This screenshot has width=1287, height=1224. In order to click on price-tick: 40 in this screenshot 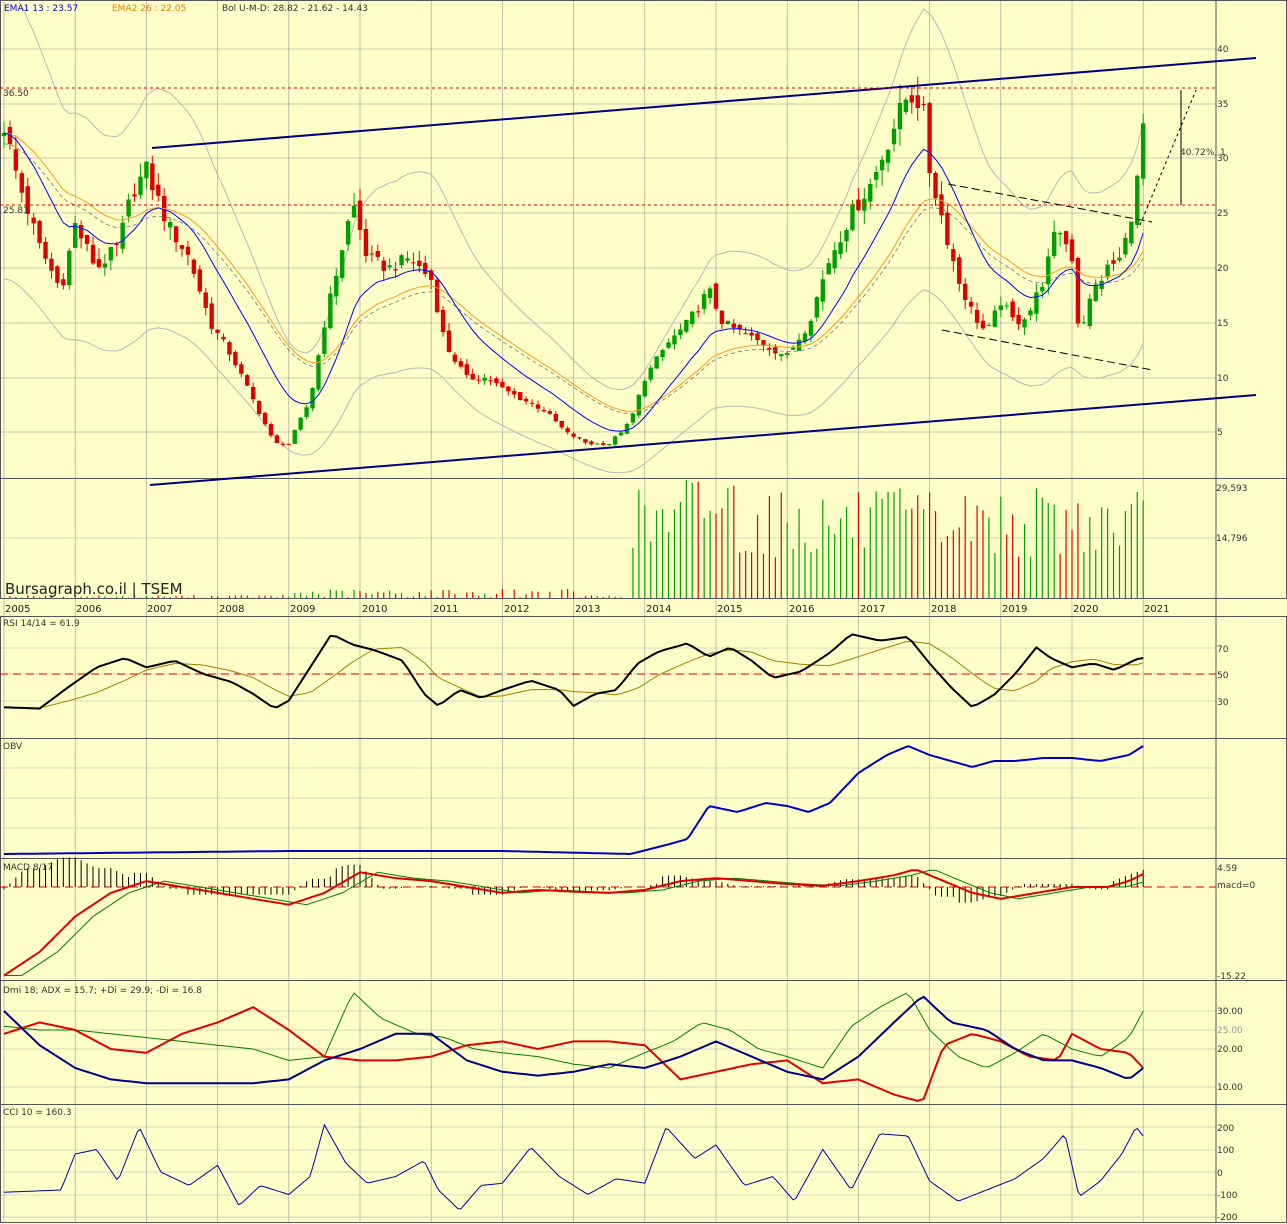, I will do `click(1223, 50)`.